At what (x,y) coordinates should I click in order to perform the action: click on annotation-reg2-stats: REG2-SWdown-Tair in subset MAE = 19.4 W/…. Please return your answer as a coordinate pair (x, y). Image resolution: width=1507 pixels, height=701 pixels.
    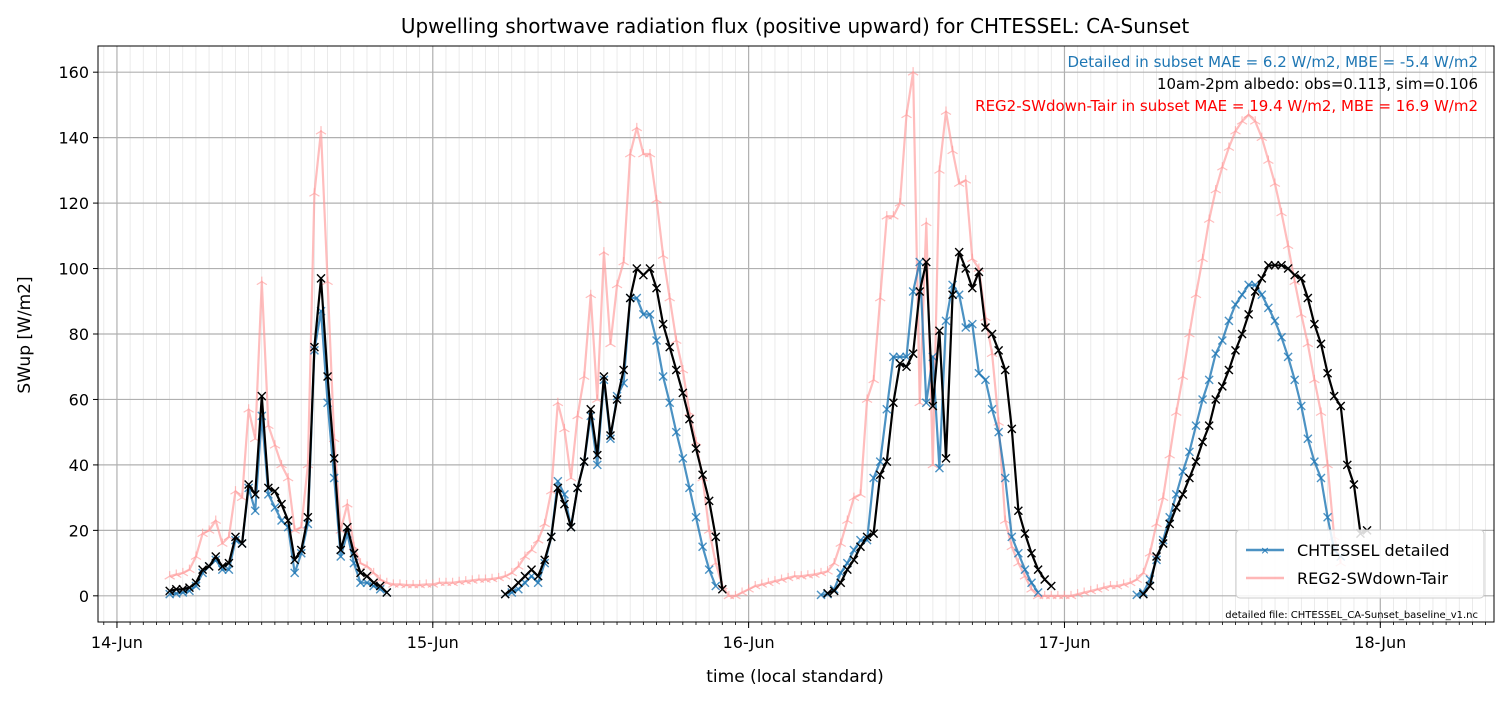
    Looking at the image, I should click on (1226, 106).